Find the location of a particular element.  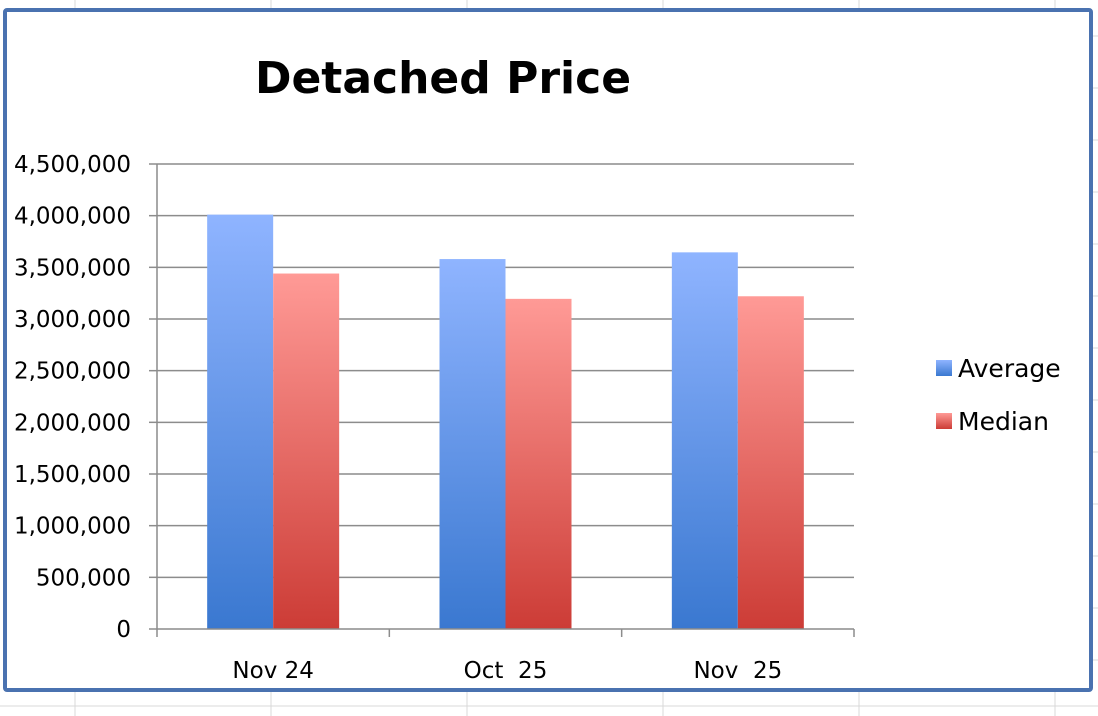

y-tick-label: 2,000,000 is located at coordinates (72, 423).